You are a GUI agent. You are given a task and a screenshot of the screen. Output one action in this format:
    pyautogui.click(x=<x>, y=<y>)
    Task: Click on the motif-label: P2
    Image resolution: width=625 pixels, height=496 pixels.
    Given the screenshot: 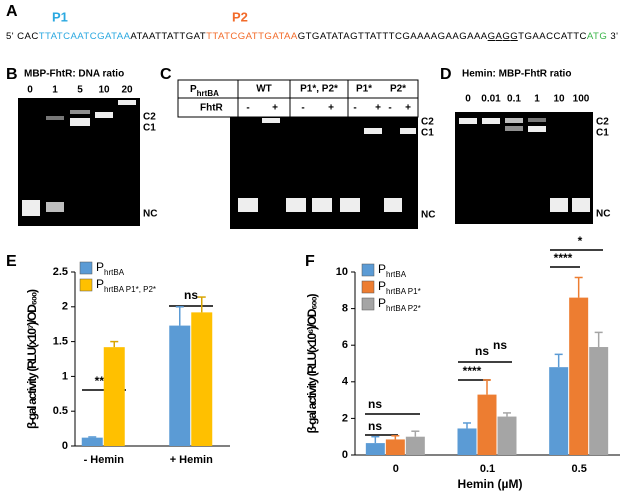 What is the action you would take?
    pyautogui.click(x=240, y=16)
    